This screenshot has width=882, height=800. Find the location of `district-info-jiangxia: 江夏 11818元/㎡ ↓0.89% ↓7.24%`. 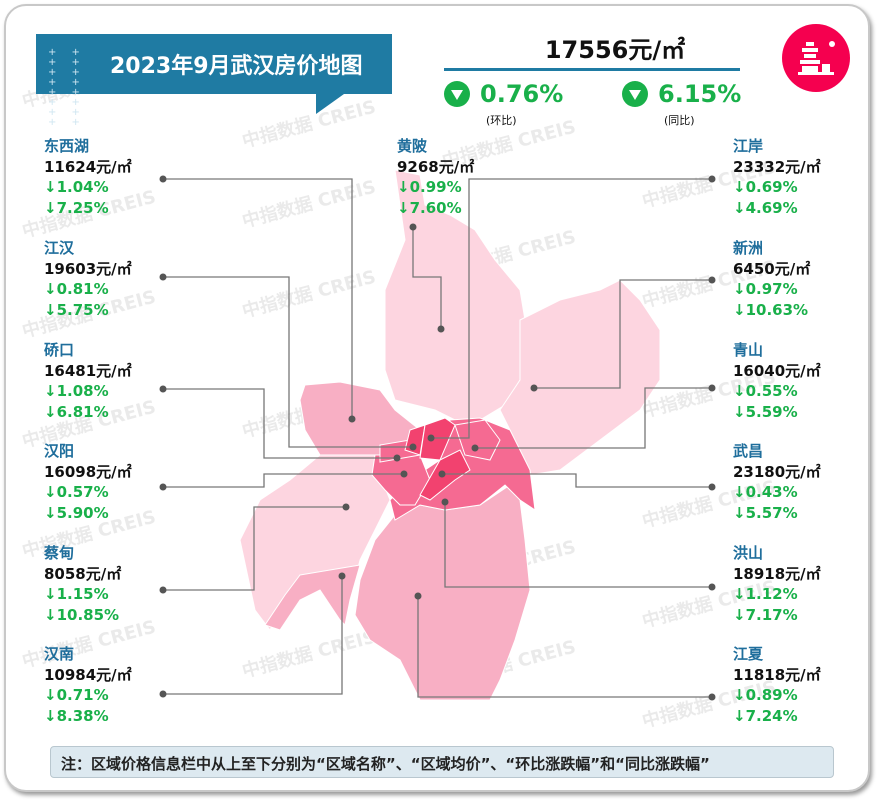

district-info-jiangxia: 江夏 11818元/㎡ ↓0.89% ↓7.24% is located at coordinates (777, 685).